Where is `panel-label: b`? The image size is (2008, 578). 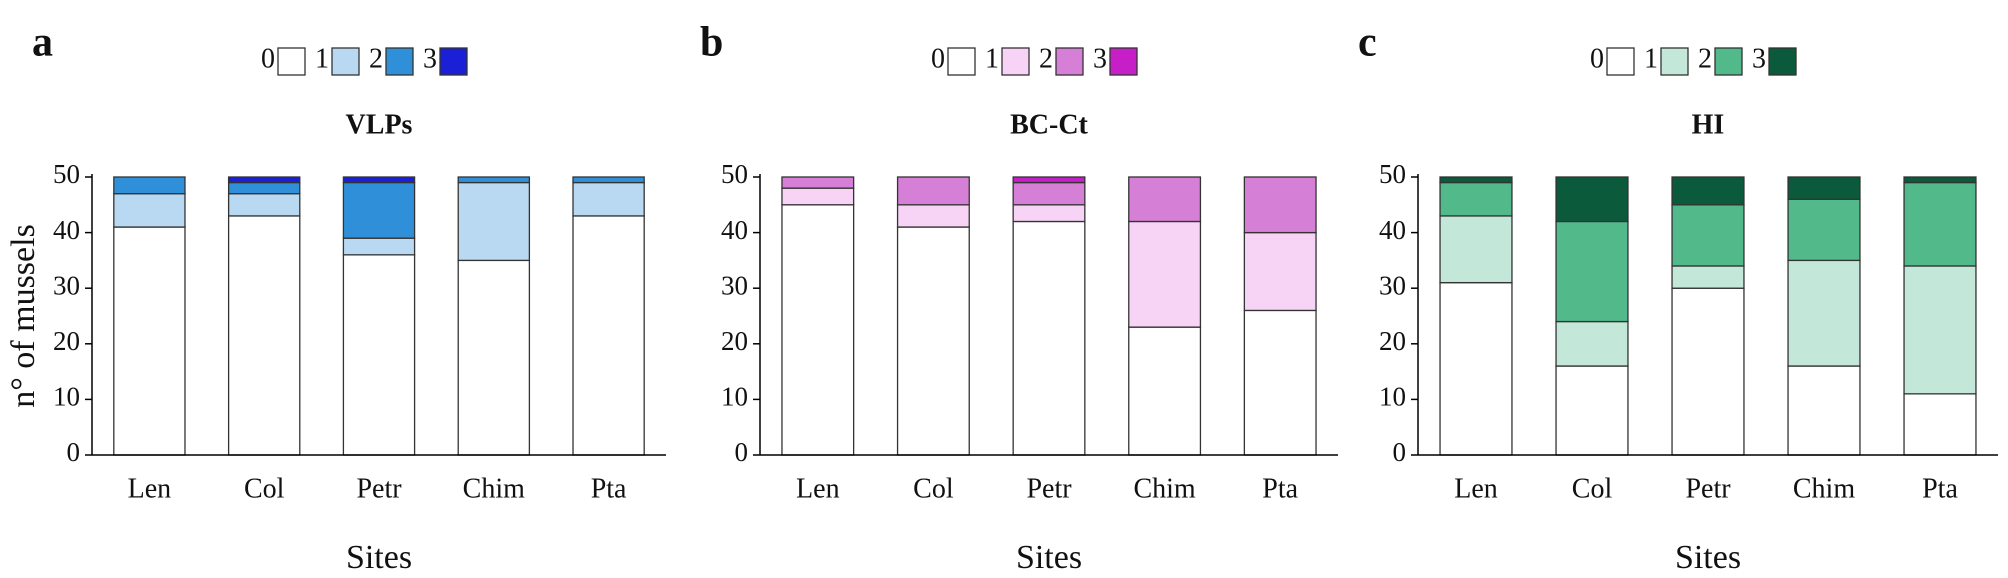
panel-label: b is located at coordinates (711, 43).